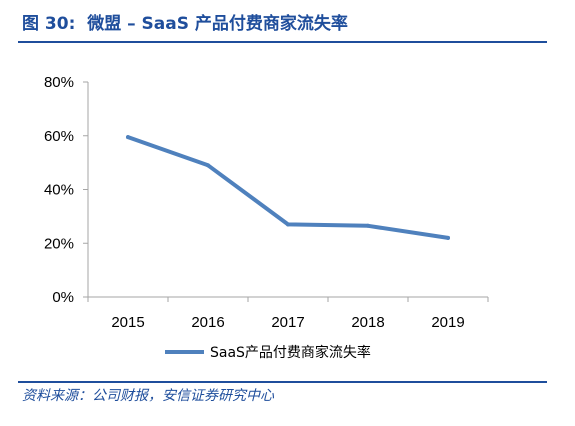 The image size is (575, 426). I want to click on x-tick-label: 2018, so click(367, 322).